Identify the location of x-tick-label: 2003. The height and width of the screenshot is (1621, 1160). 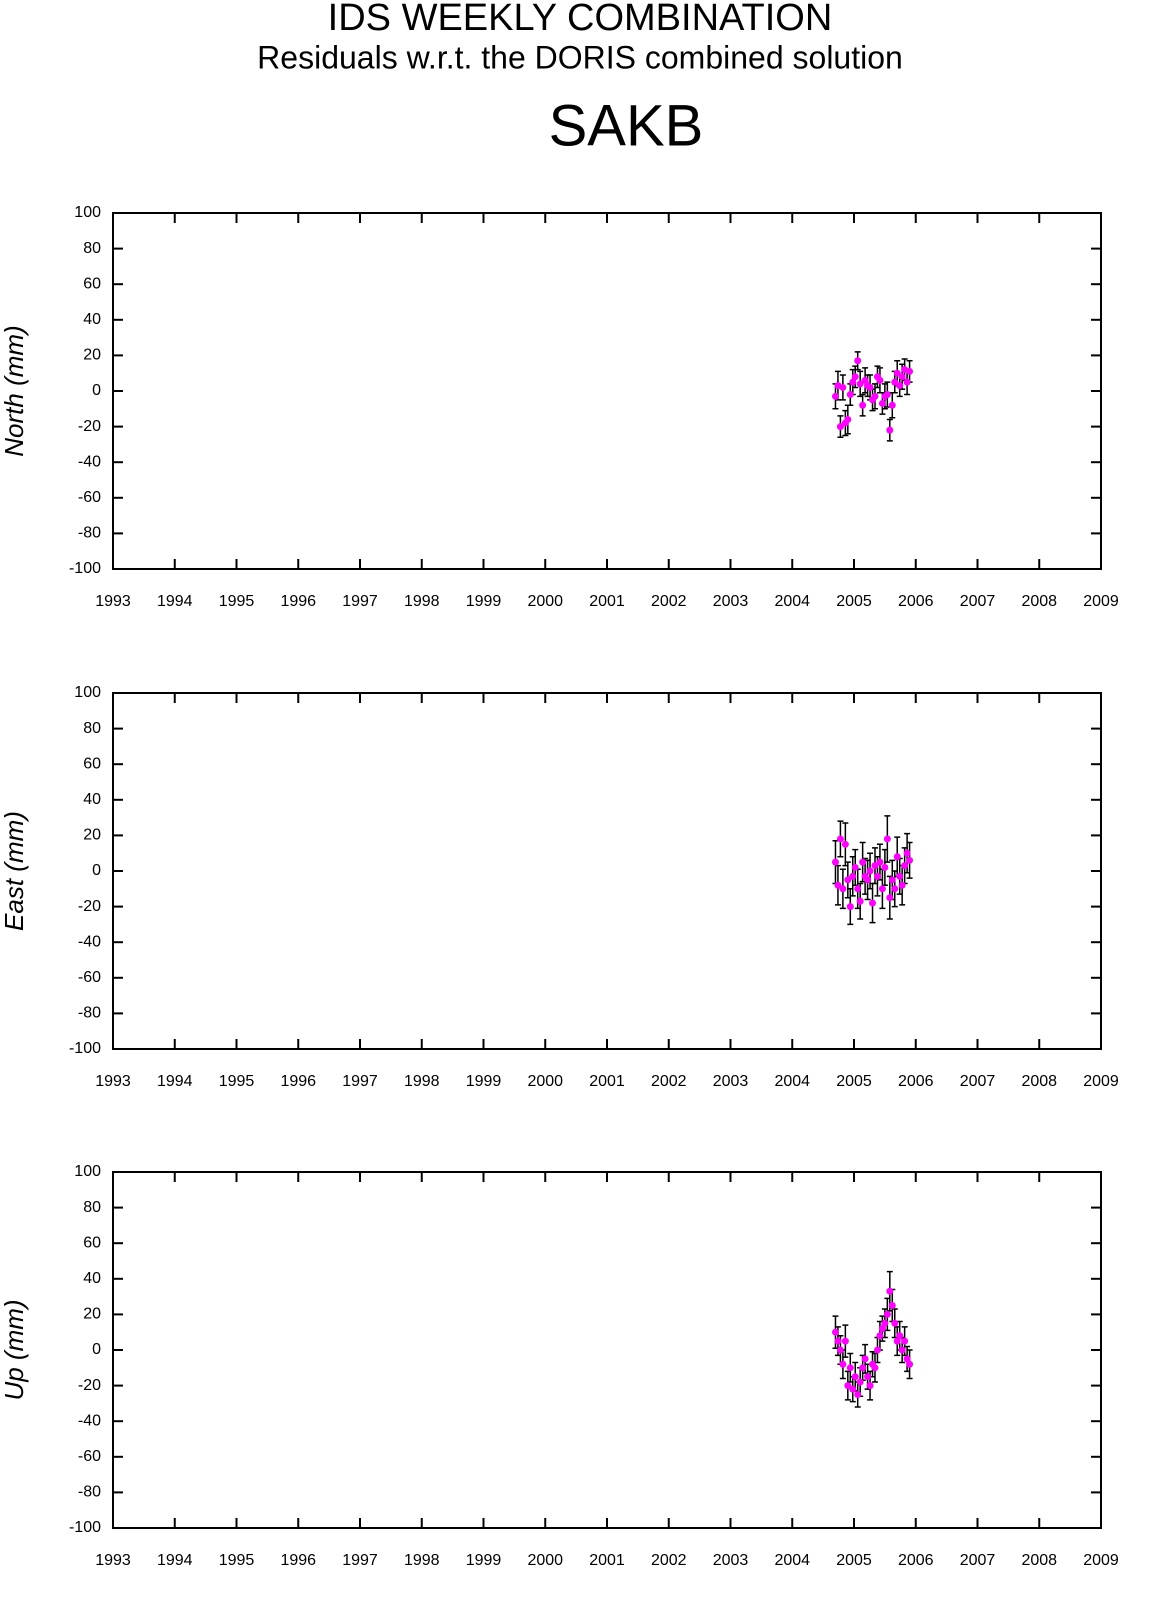
(731, 1560).